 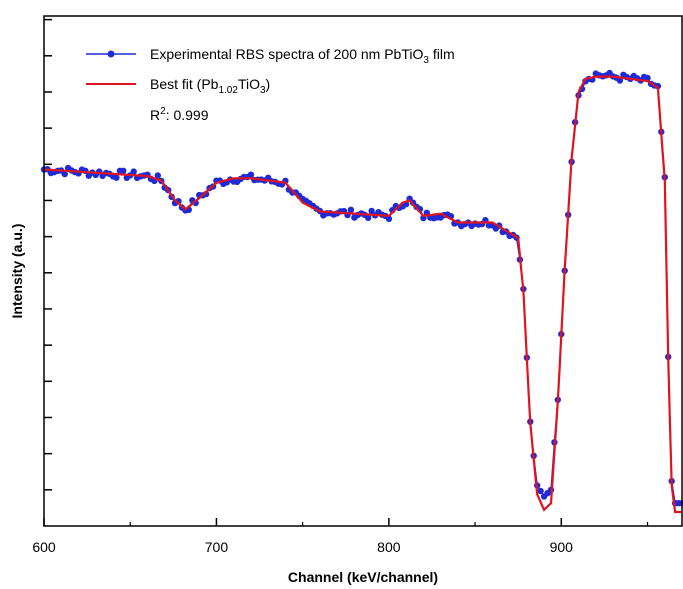 I want to click on legend-swatch-experimental-marker, so click(x=111, y=54).